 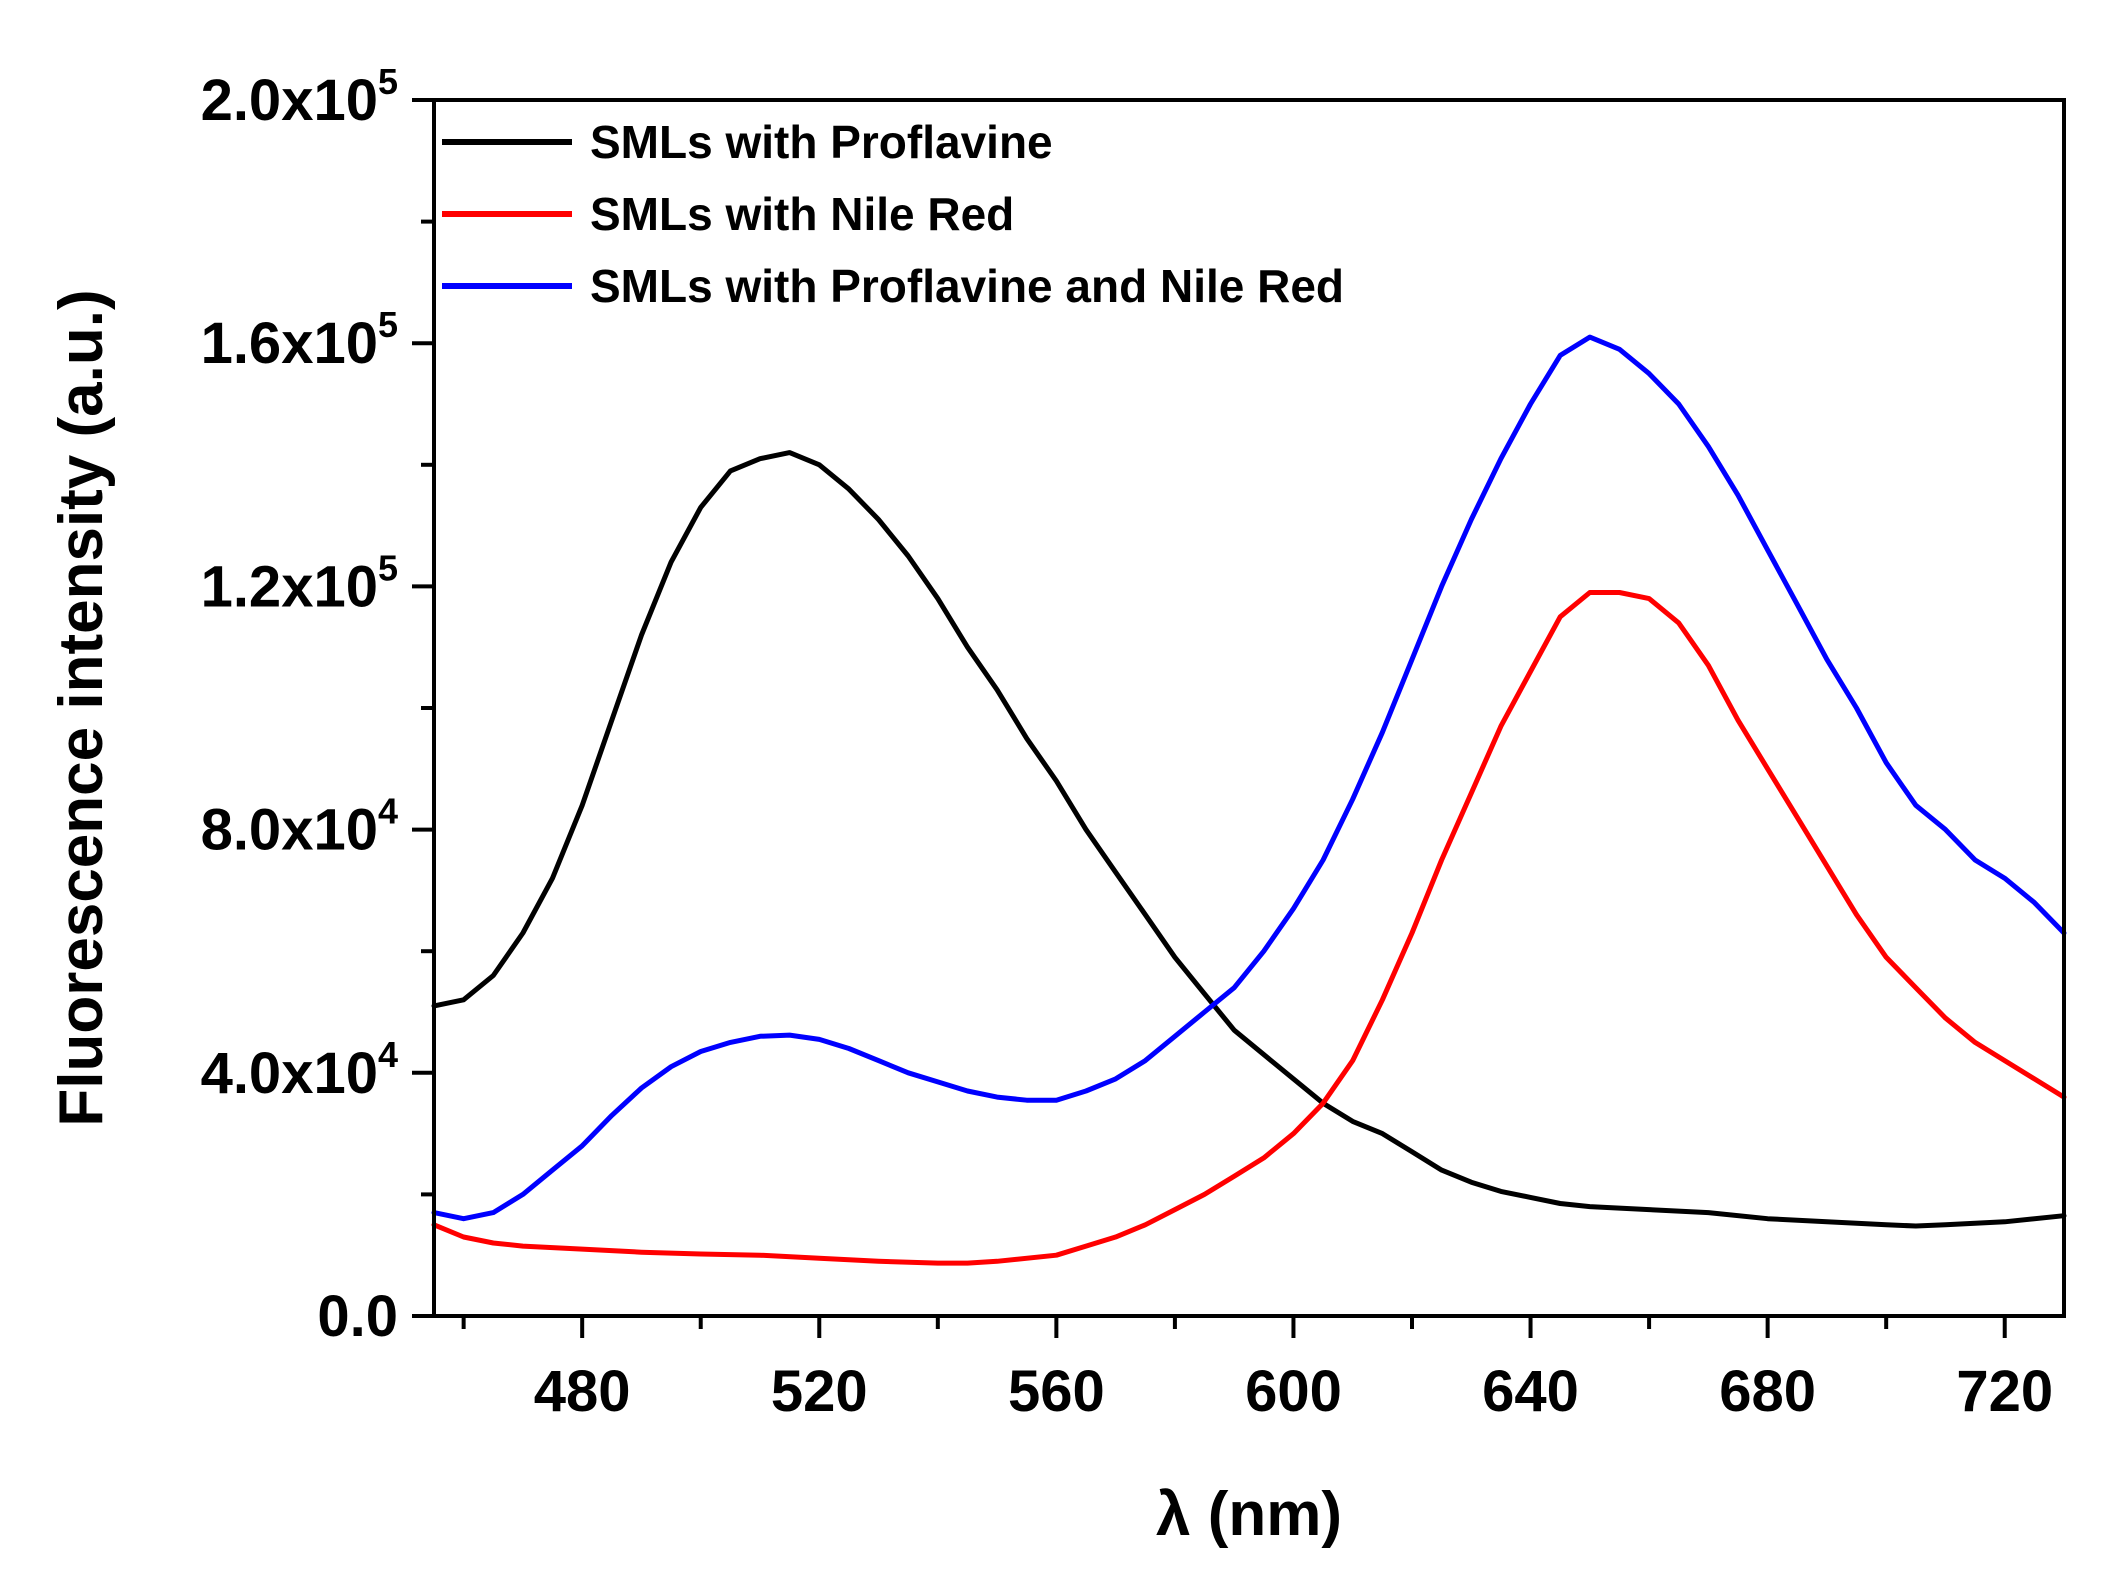 I want to click on x-tick-label: 560, so click(x=1056, y=1391).